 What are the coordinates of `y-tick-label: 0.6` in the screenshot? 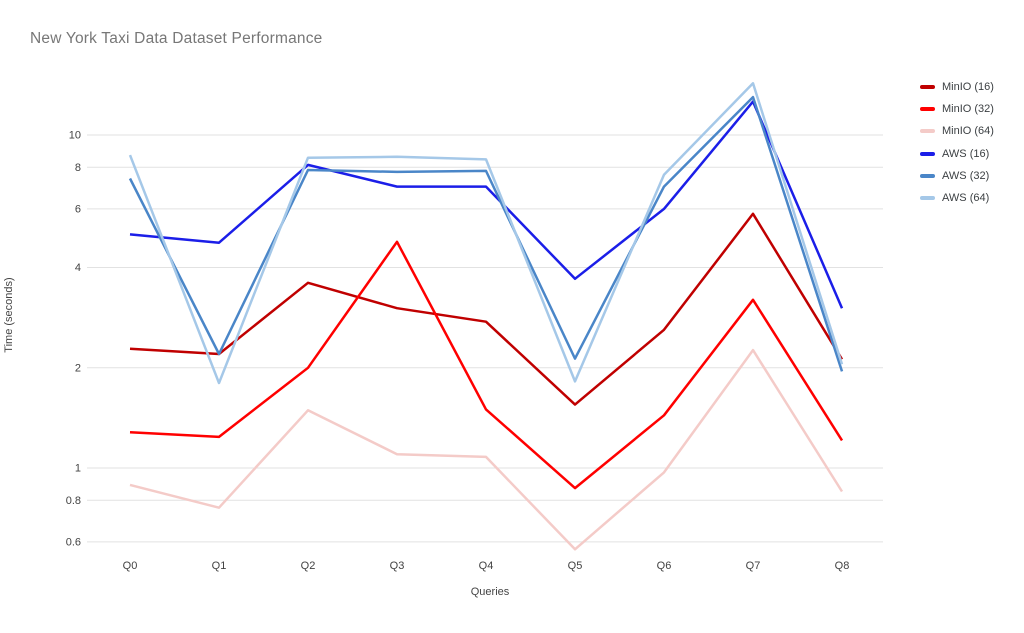 It's located at (73, 542).